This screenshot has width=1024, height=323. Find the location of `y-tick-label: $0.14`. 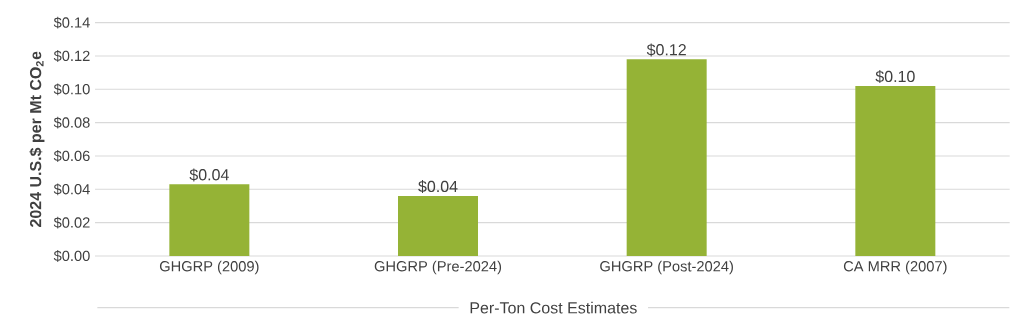

y-tick-label: $0.14 is located at coordinates (71, 22).